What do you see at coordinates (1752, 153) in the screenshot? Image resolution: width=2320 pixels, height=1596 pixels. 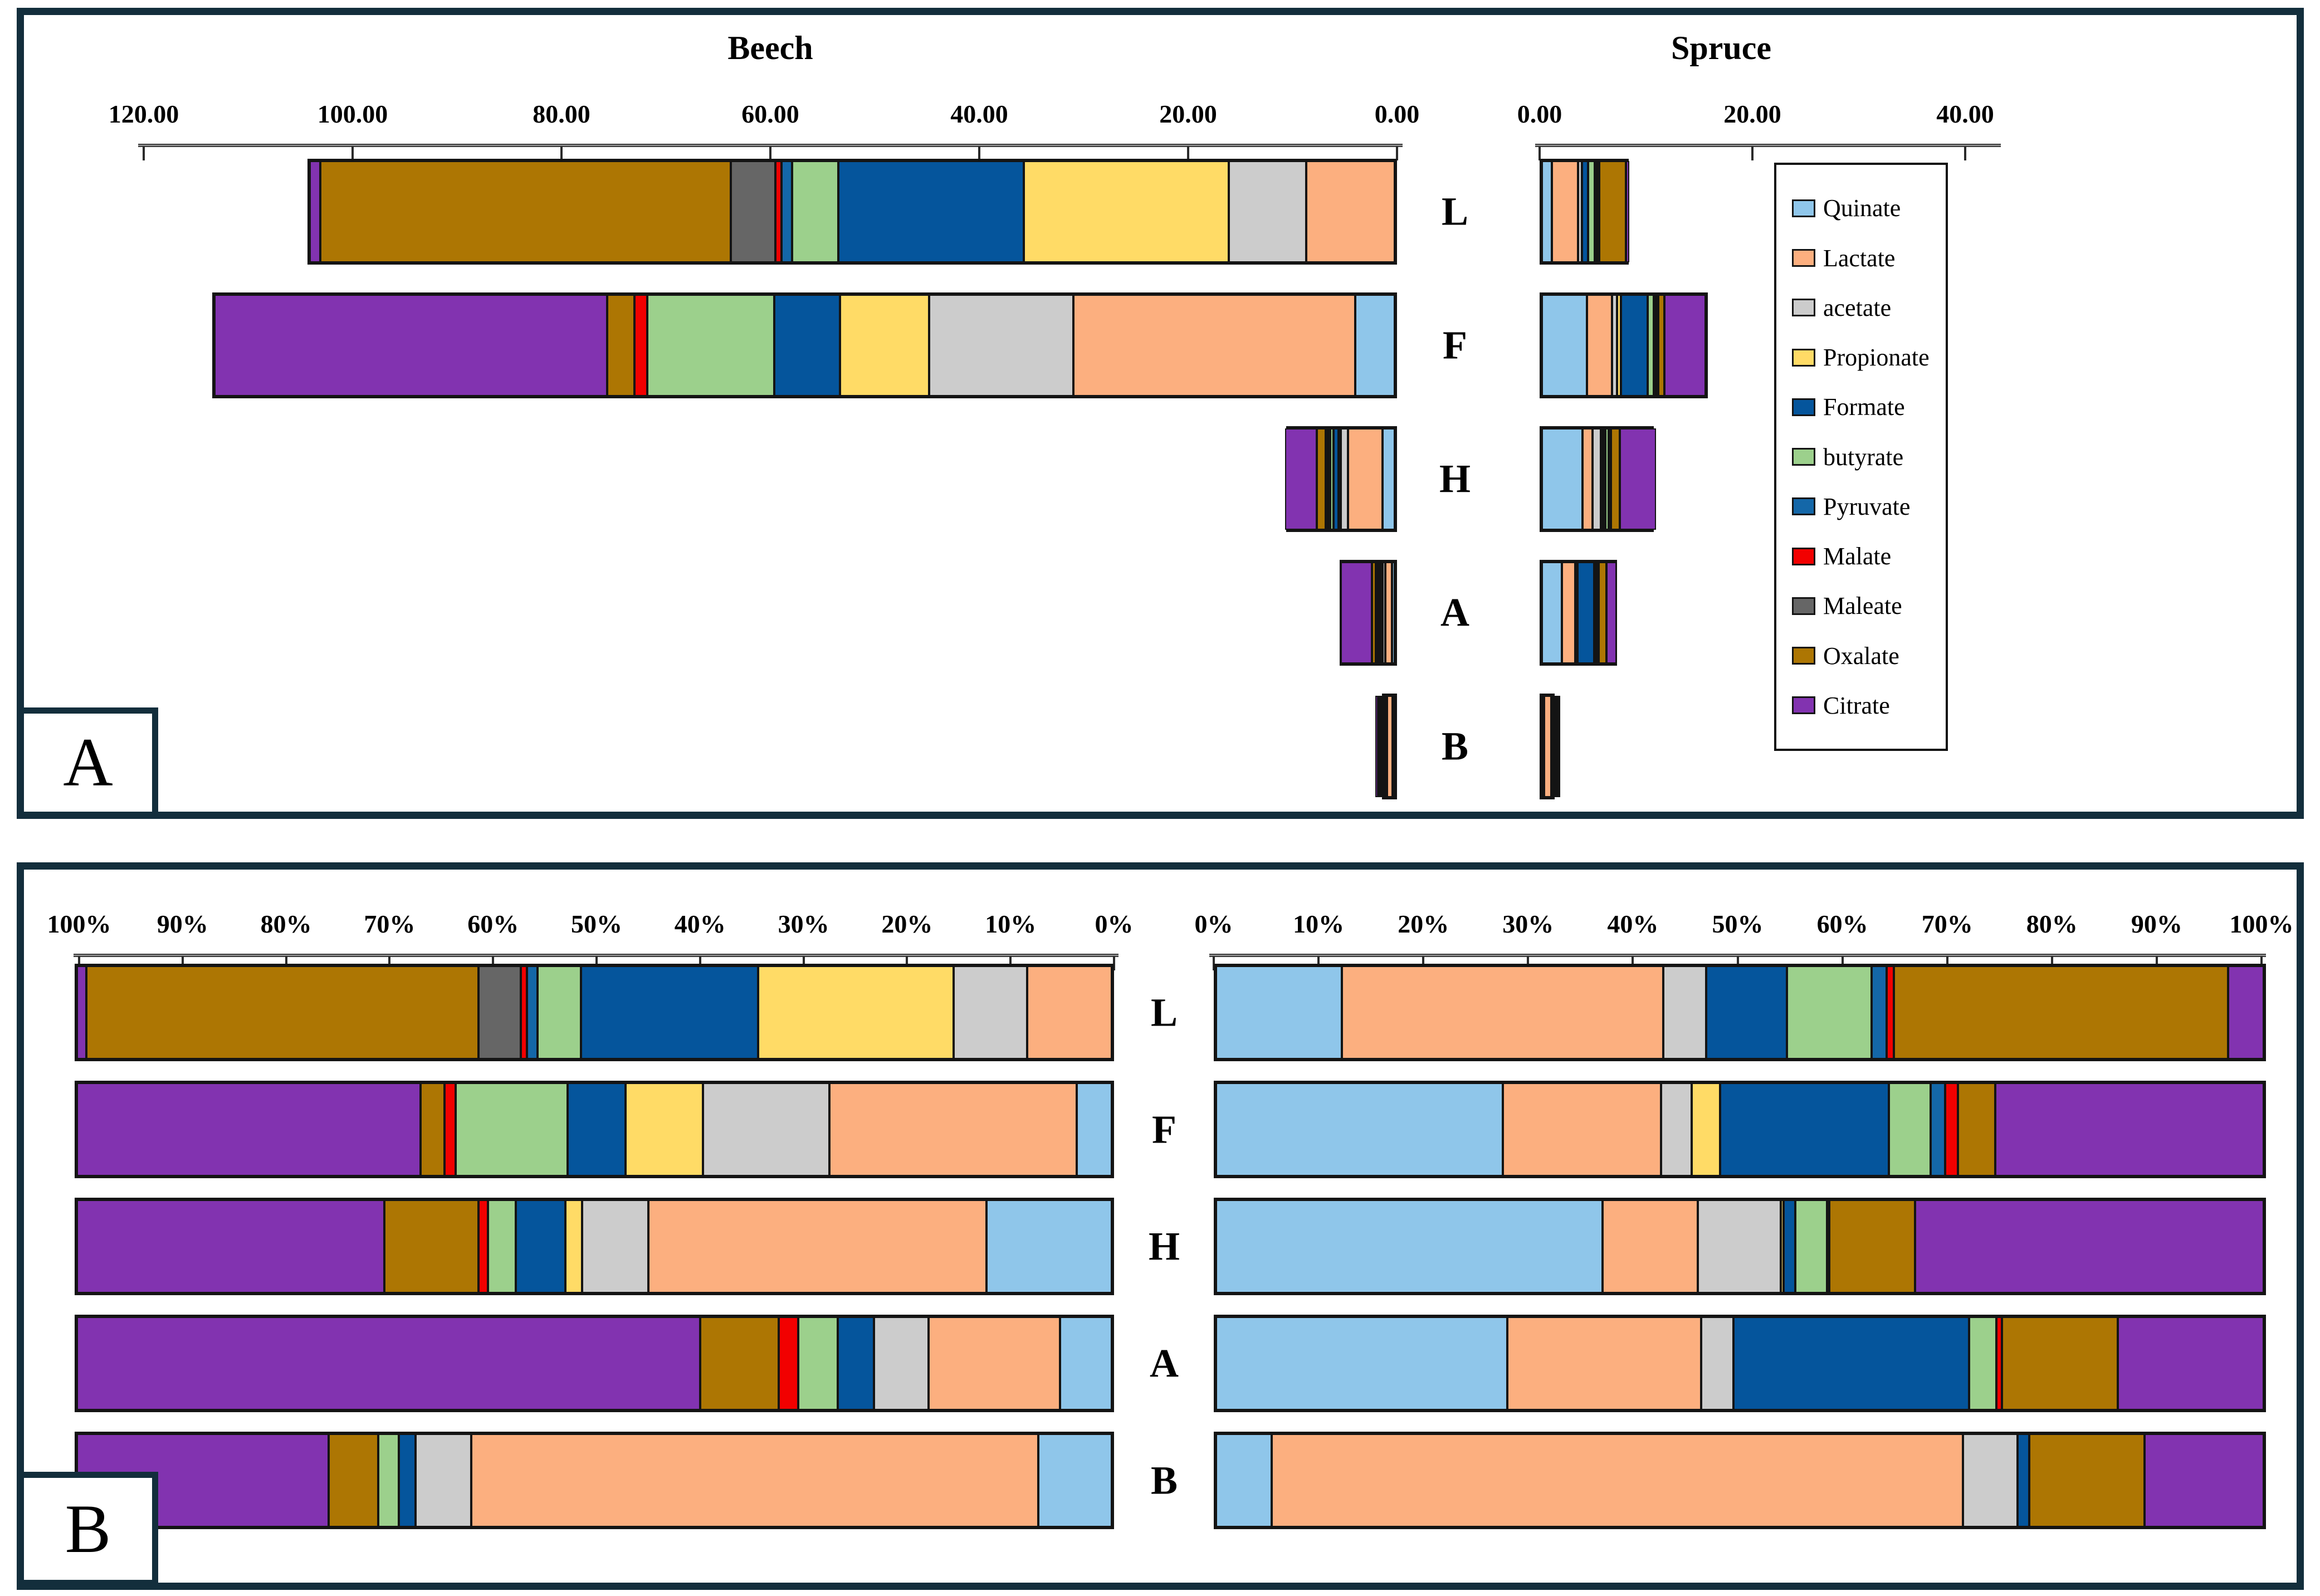 I see `panel_a_spruce-tick` at bounding box center [1752, 153].